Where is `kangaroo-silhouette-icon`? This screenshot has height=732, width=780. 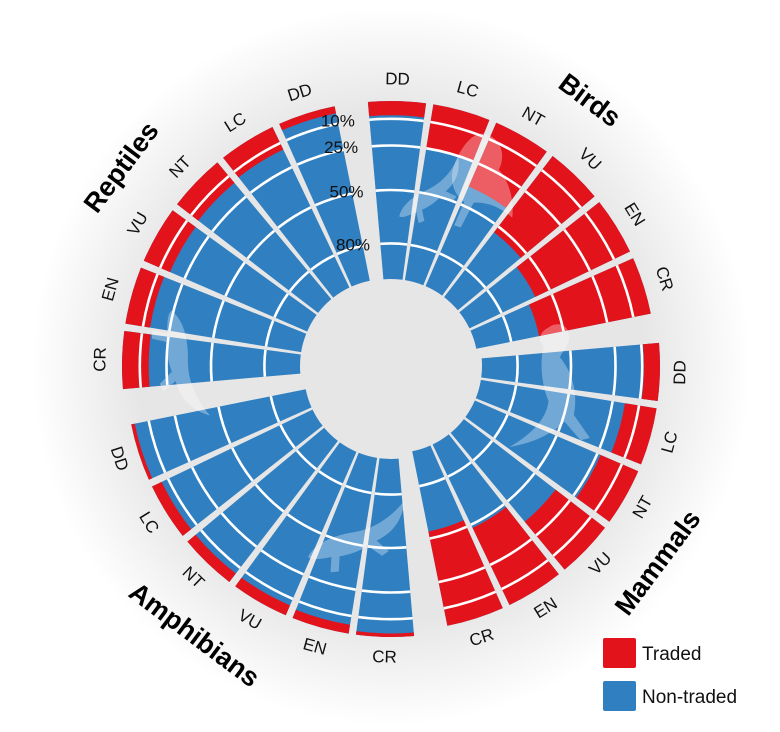
kangaroo-silhouette-icon is located at coordinates (549, 386).